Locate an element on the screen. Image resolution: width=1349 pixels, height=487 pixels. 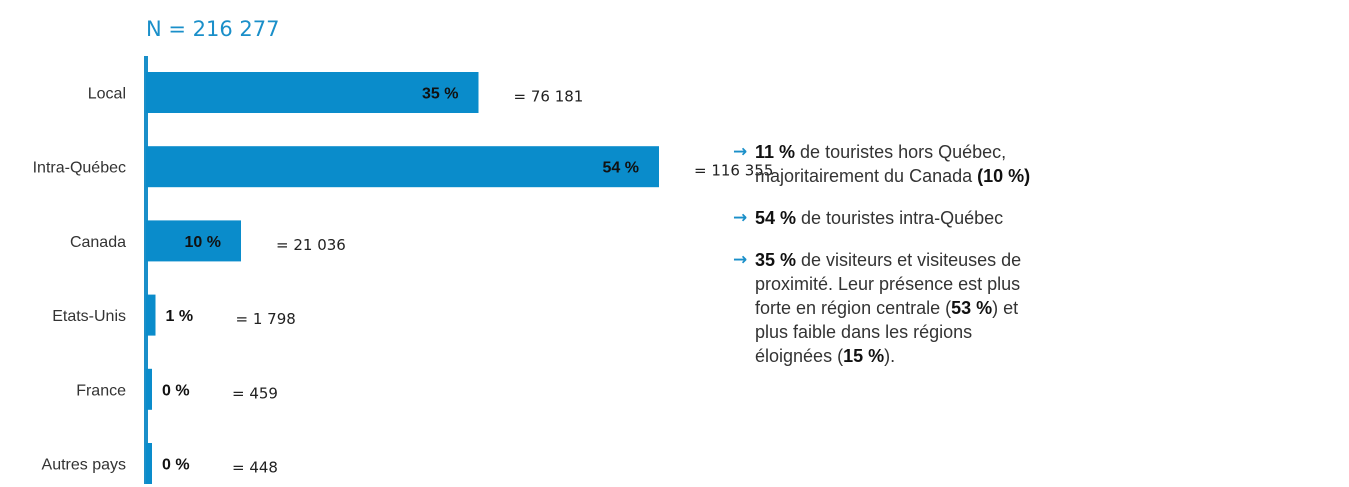
value-label-local: 35 % is located at coordinates (440, 94).